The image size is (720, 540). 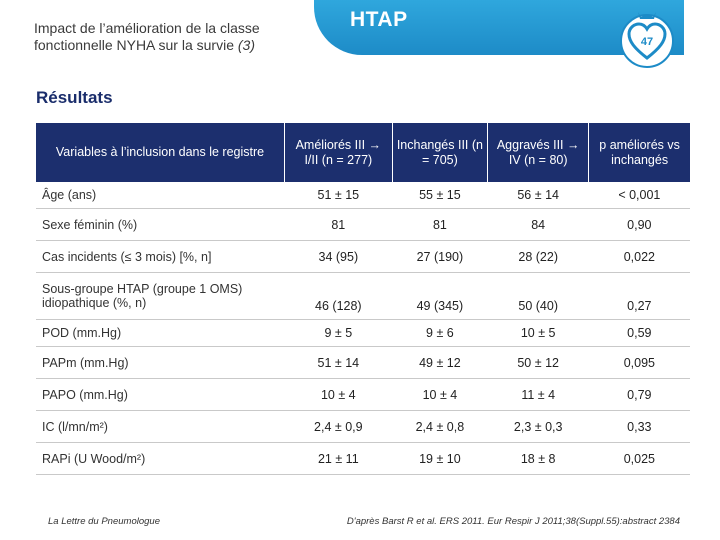 I want to click on table-row: POD (mm.Hg) 9 ± 5 9 ± 6 10 ± 5 0,59, so click(x=363, y=333).